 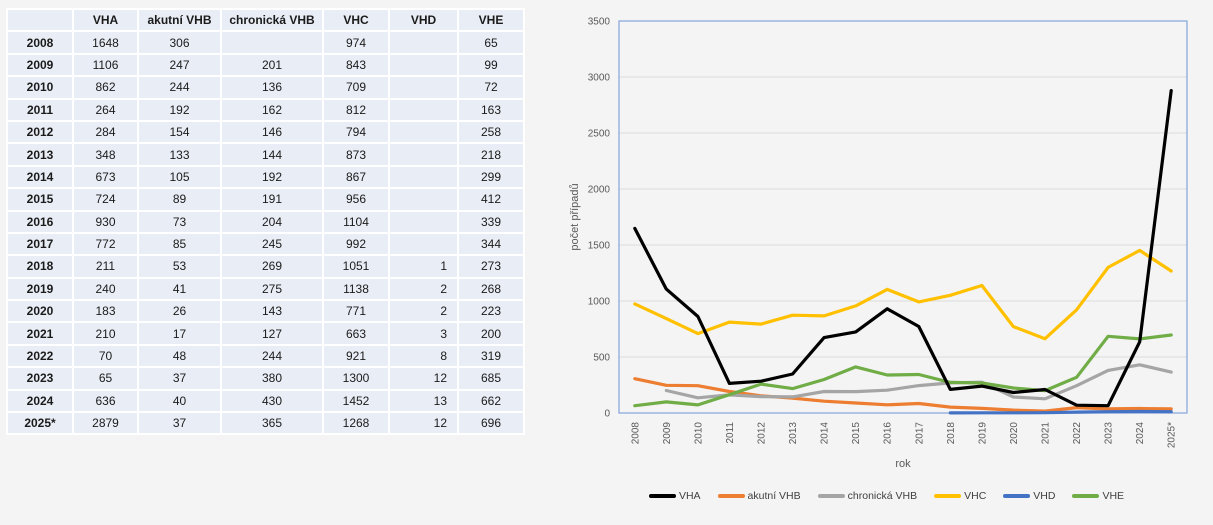 What do you see at coordinates (105, 221) in the screenshot?
I see `value-cell: 930` at bounding box center [105, 221].